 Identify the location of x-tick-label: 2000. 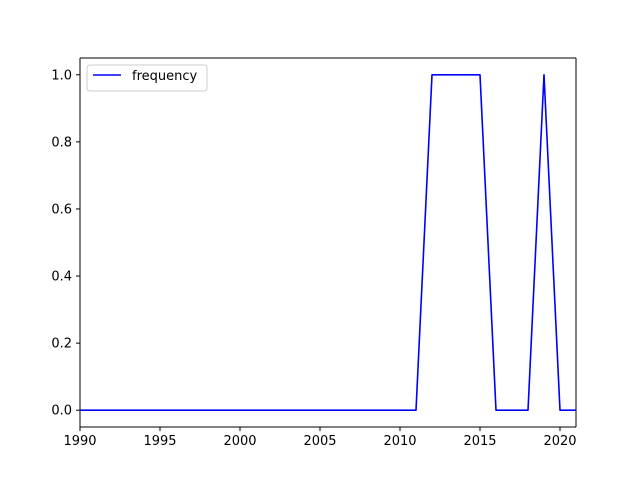
(239, 441).